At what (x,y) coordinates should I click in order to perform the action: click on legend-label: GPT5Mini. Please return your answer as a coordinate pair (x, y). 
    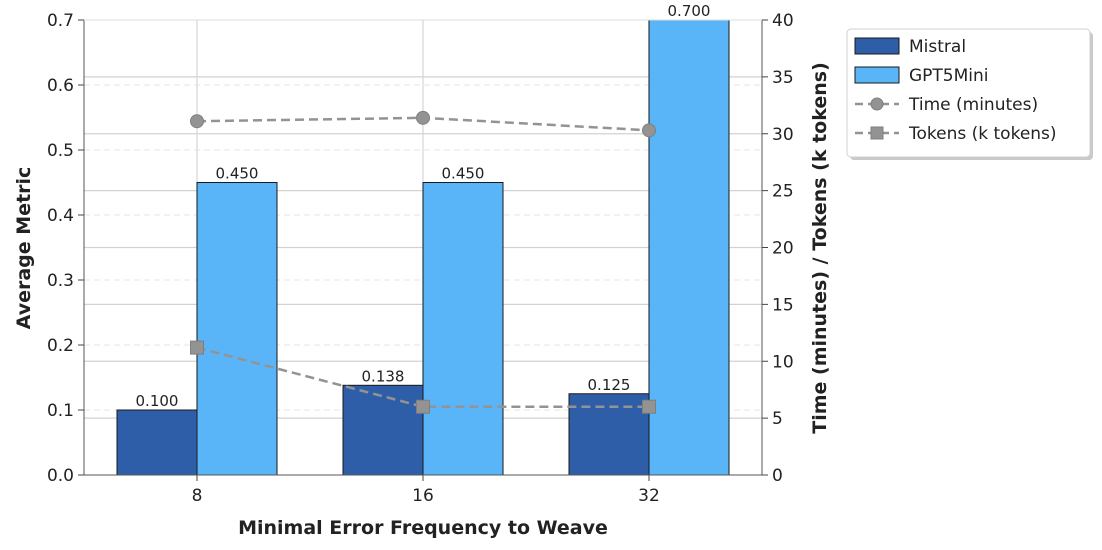
    Looking at the image, I should click on (949, 76).